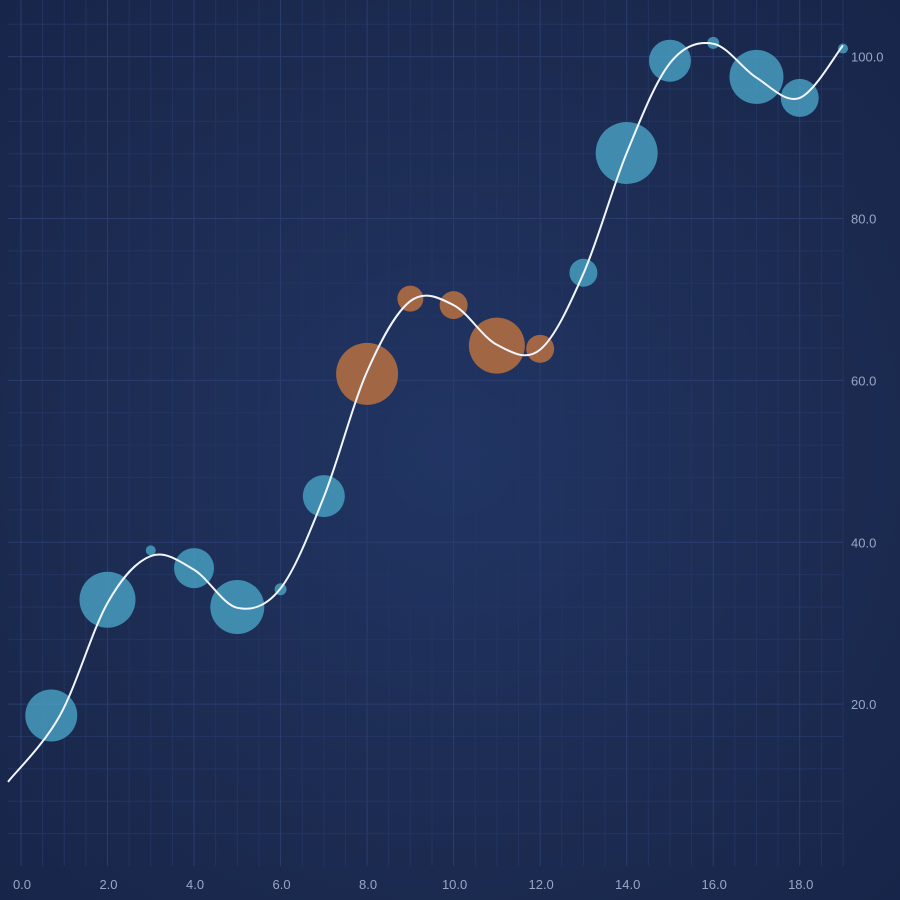 The height and width of the screenshot is (900, 900). What do you see at coordinates (410, 298) in the screenshot?
I see `bubble-highlighted` at bounding box center [410, 298].